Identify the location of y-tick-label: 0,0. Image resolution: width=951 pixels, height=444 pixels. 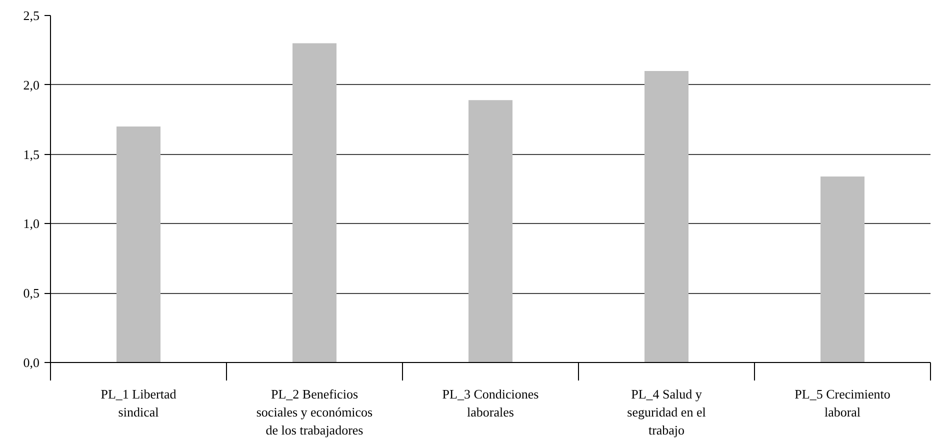
(31, 362).